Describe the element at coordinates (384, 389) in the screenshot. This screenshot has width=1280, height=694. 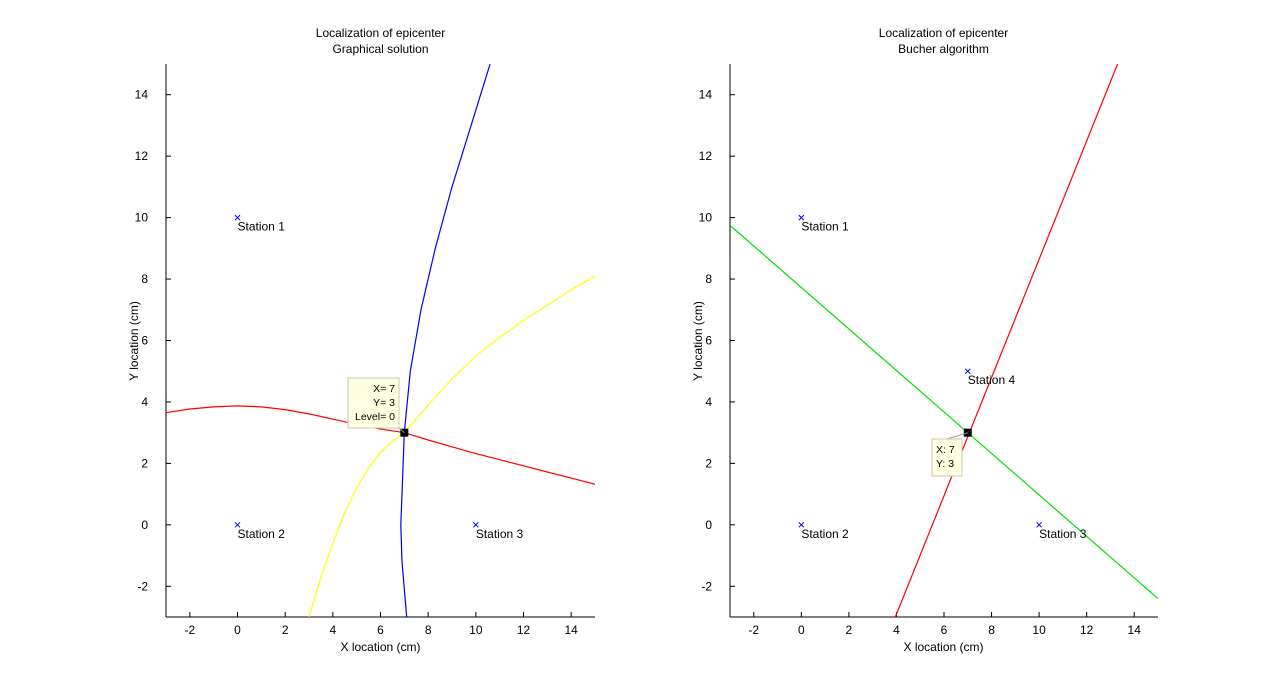
I see `datatip-text: X= 7` at that location.